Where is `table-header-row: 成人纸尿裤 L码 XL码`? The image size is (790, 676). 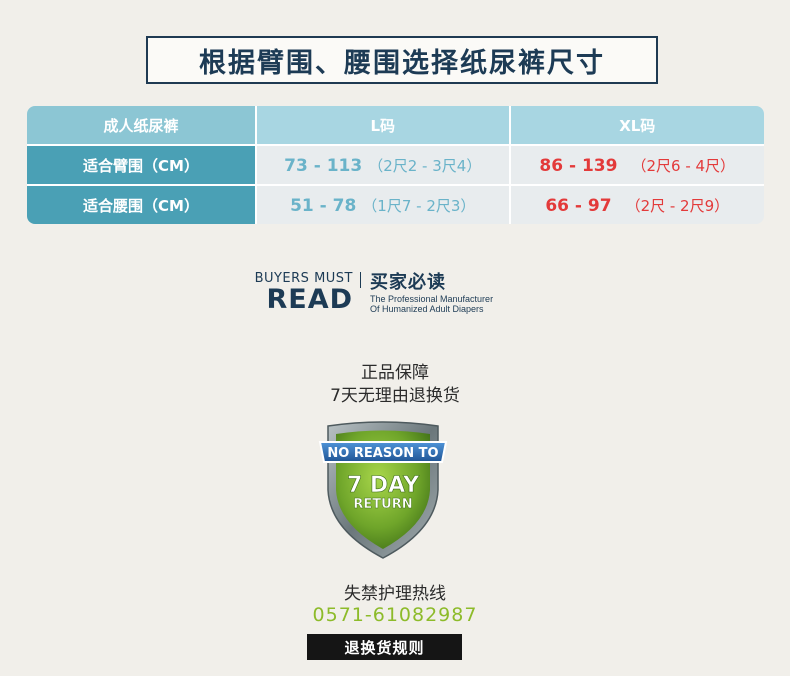
table-header-row: 成人纸尿裤 L码 XL码 is located at coordinates (395, 125).